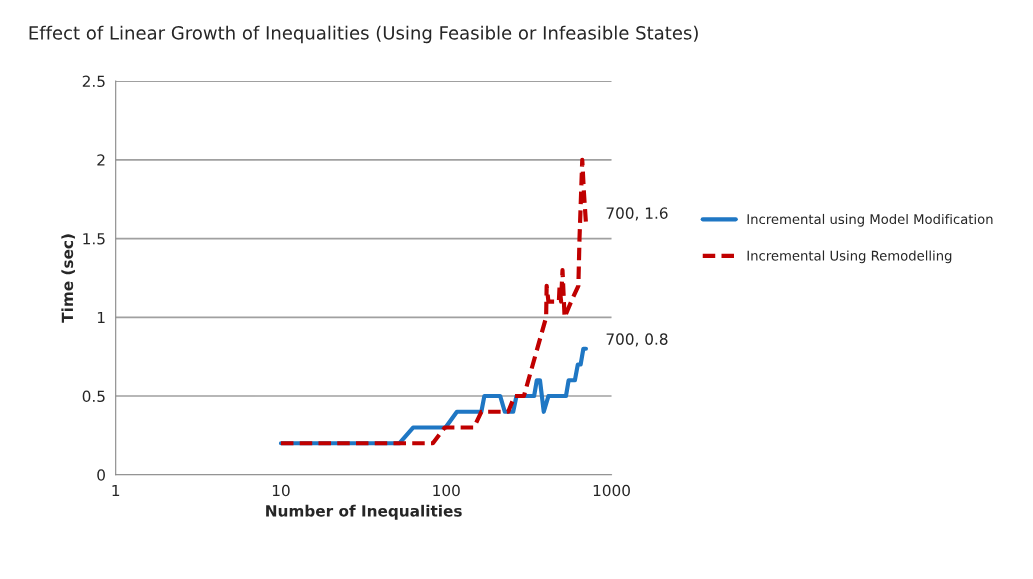 This screenshot has width=1033, height=579. What do you see at coordinates (101, 317) in the screenshot?
I see `y-tick-label: 1` at bounding box center [101, 317].